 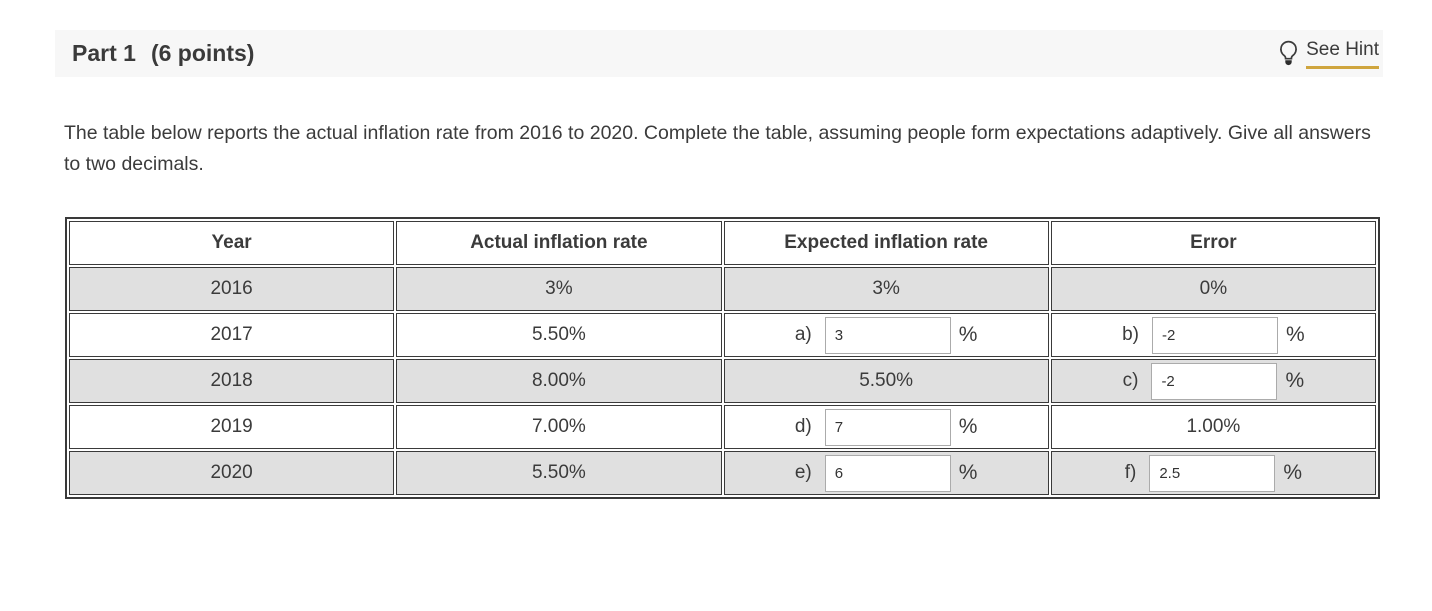 I want to click on answer-label-d: d), so click(x=803, y=426).